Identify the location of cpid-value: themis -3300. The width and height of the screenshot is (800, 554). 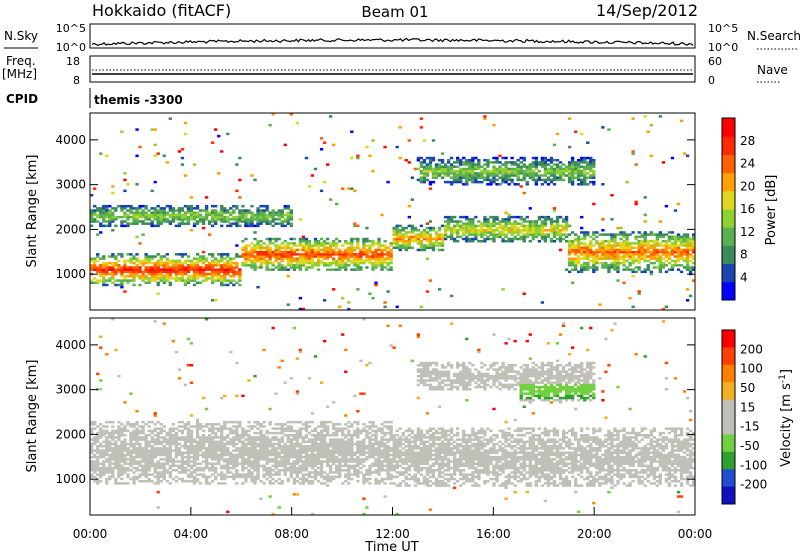
(138, 100).